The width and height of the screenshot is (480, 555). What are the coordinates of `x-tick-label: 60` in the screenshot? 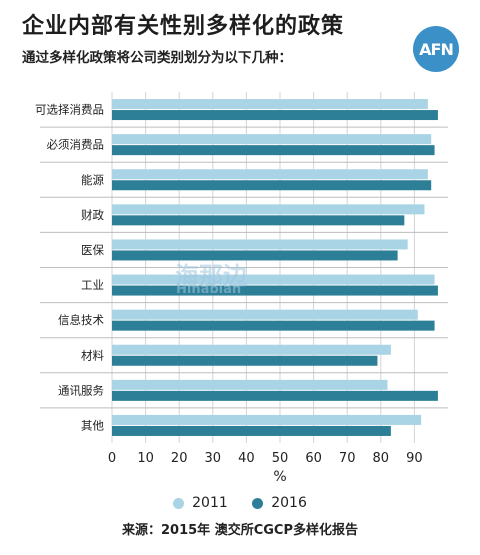 It's located at (313, 458).